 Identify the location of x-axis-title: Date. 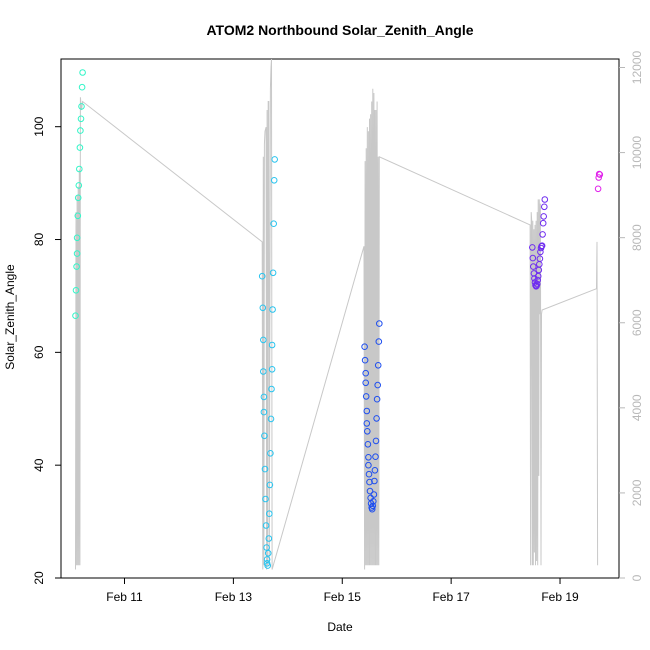
(340, 627).